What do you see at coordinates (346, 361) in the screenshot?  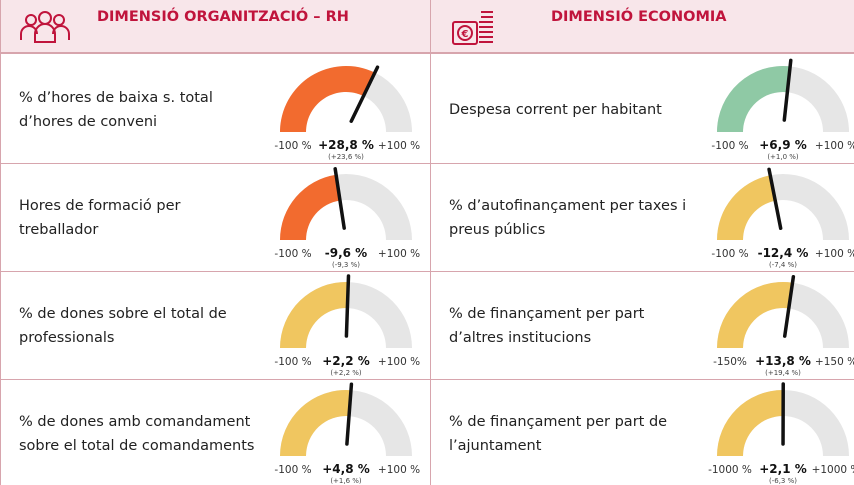 I see `gauge-value: +2,2 %` at bounding box center [346, 361].